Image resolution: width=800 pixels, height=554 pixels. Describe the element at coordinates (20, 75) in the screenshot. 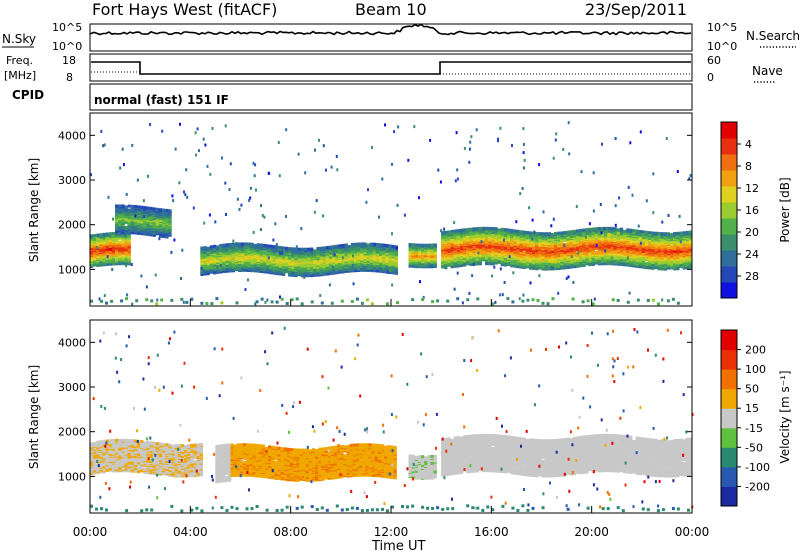

I see `freq-unit: [MHz]` at that location.